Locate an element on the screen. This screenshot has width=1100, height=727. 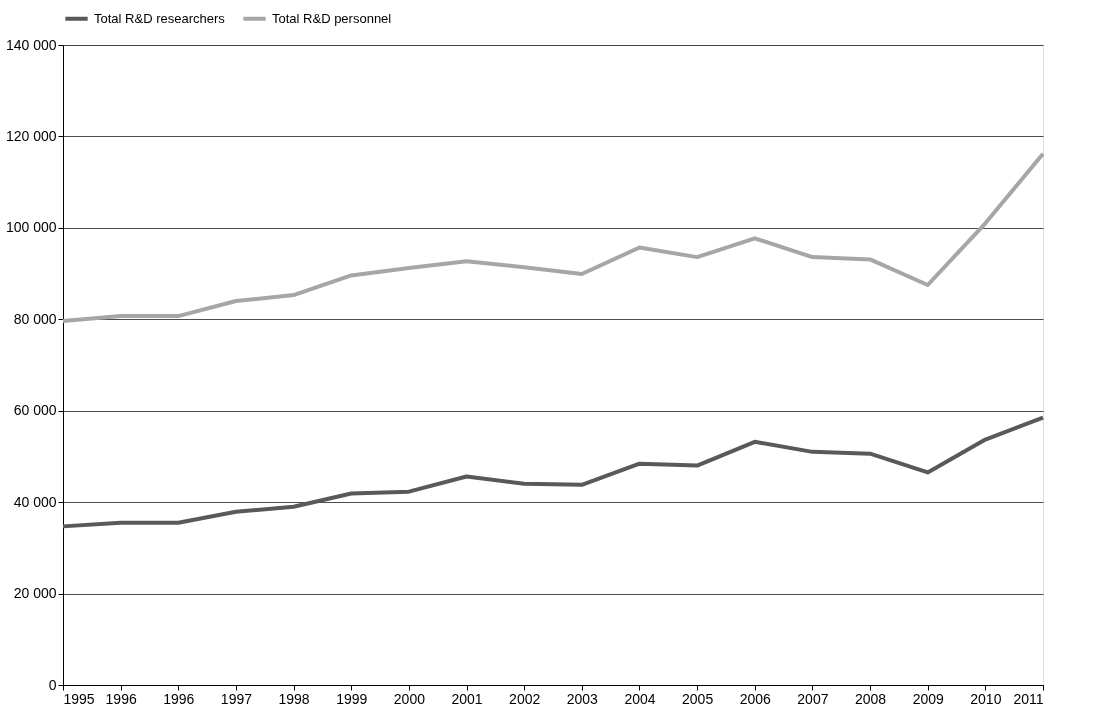
x-tick-label: 1998 is located at coordinates (294, 698).